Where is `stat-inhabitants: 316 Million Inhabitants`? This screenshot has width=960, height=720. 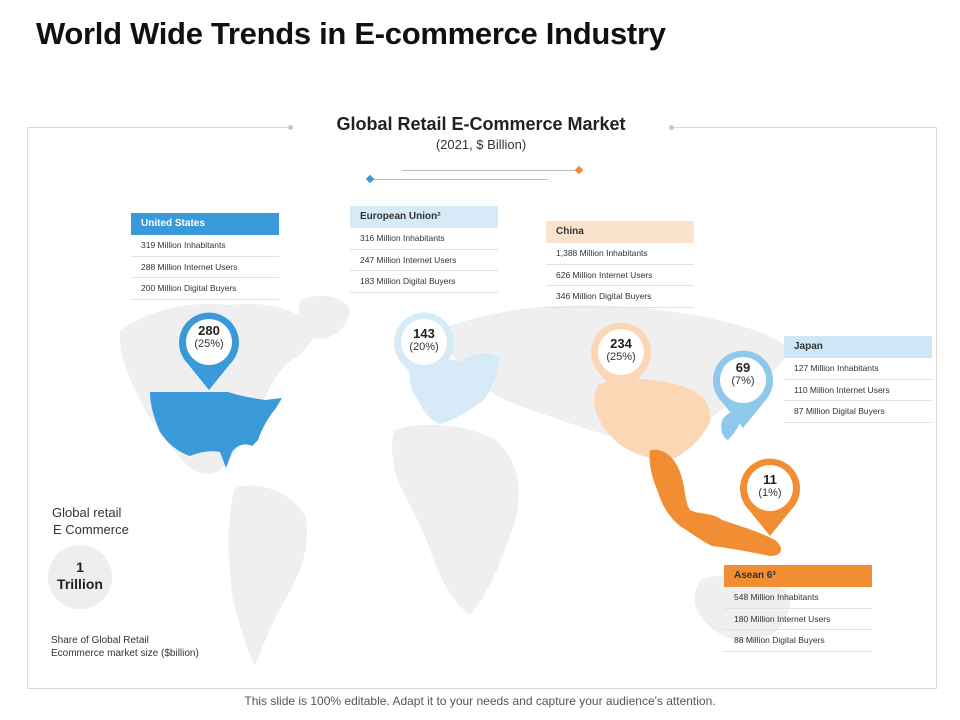
stat-inhabitants: 316 Million Inhabitants is located at coordinates (424, 239).